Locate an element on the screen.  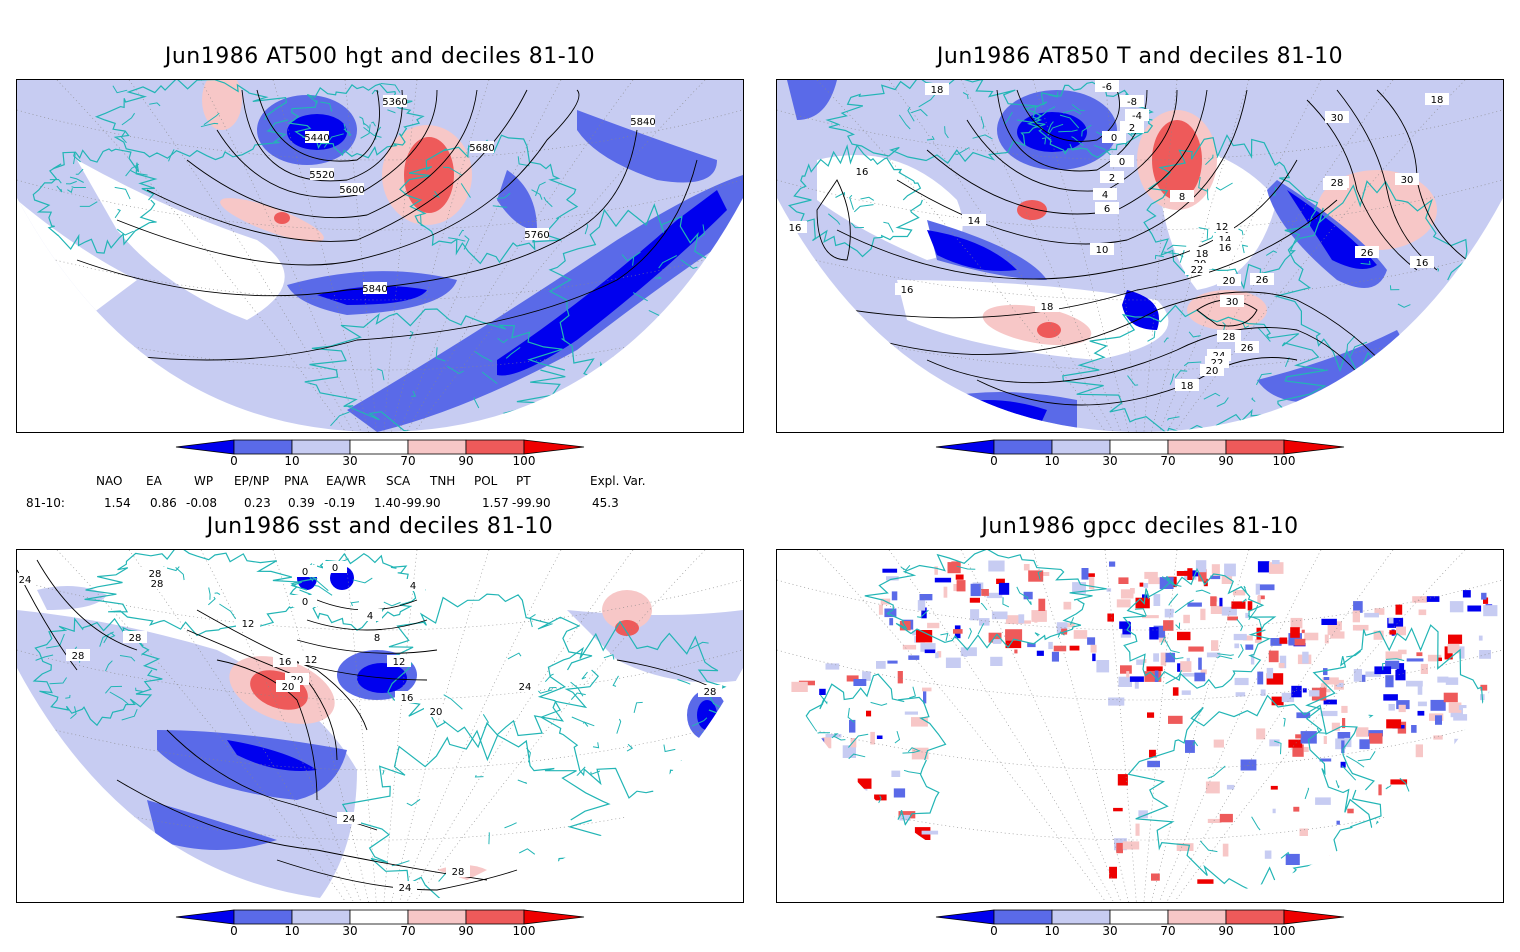
index-value-pol: 1.57 is located at coordinates (495, 503).